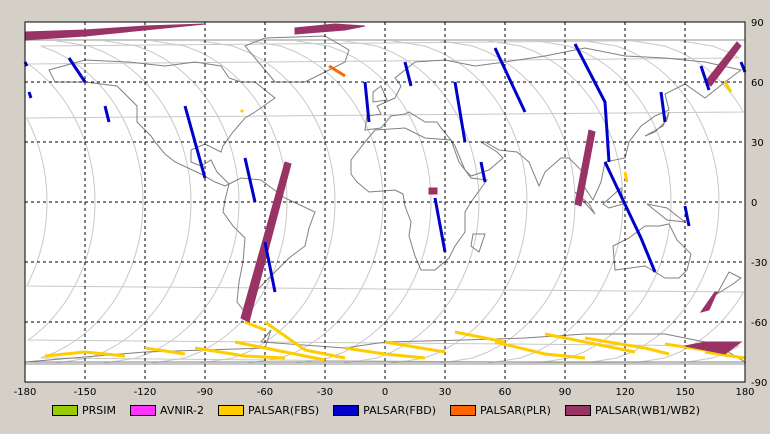  What do you see at coordinates (565, 392) in the screenshot?
I see `x-tick-label: 90` at bounding box center [565, 392].